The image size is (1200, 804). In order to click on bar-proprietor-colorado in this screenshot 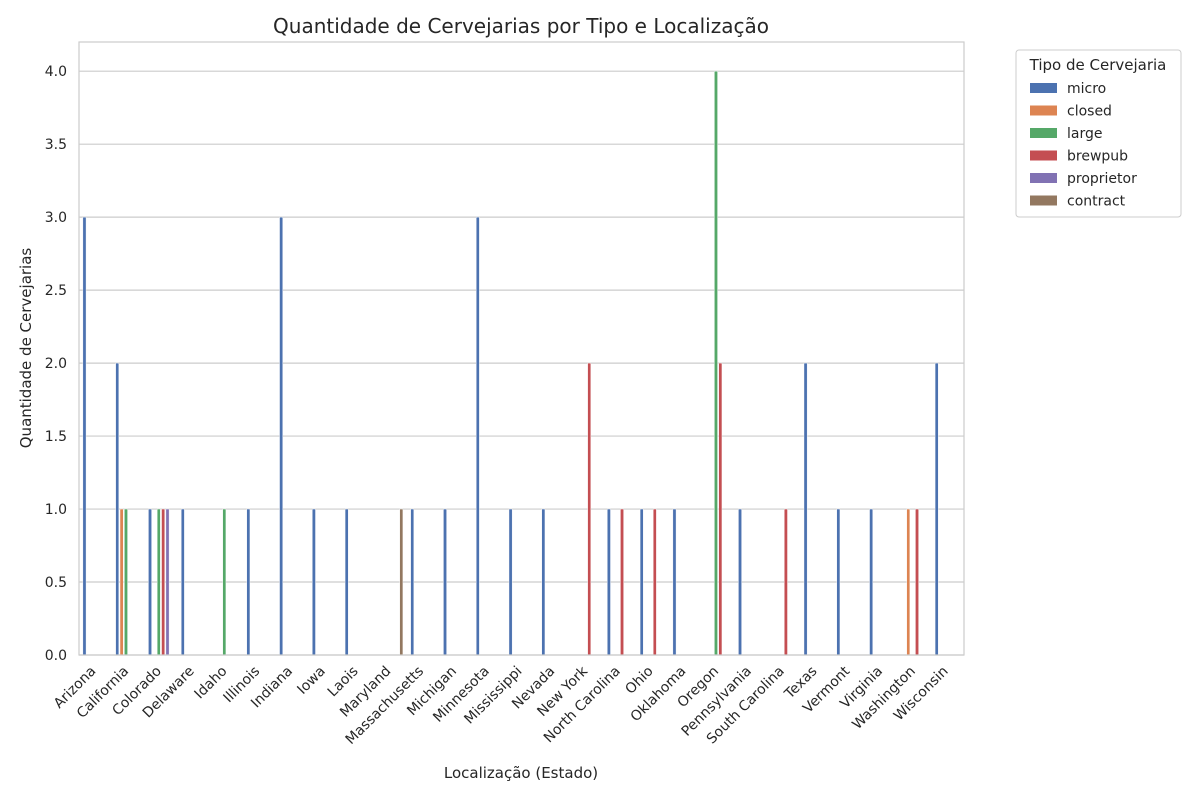, I will do `click(167, 582)`.